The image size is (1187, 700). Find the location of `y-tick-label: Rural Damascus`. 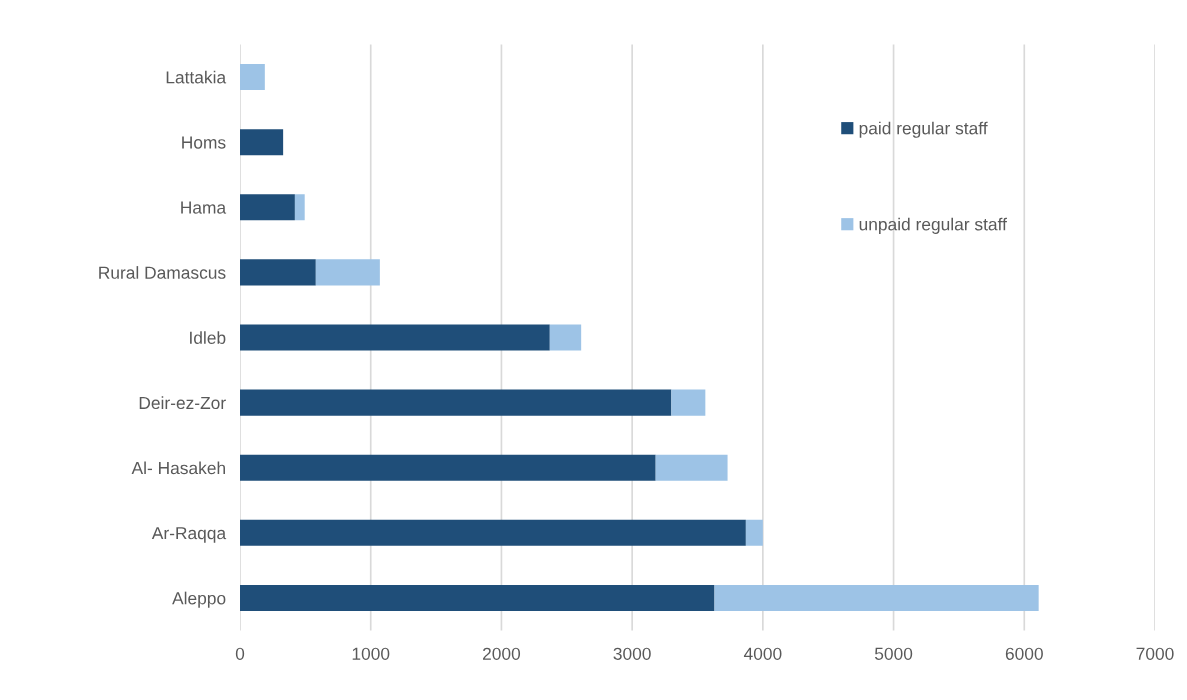

y-tick-label: Rural Damascus is located at coordinates (162, 272).